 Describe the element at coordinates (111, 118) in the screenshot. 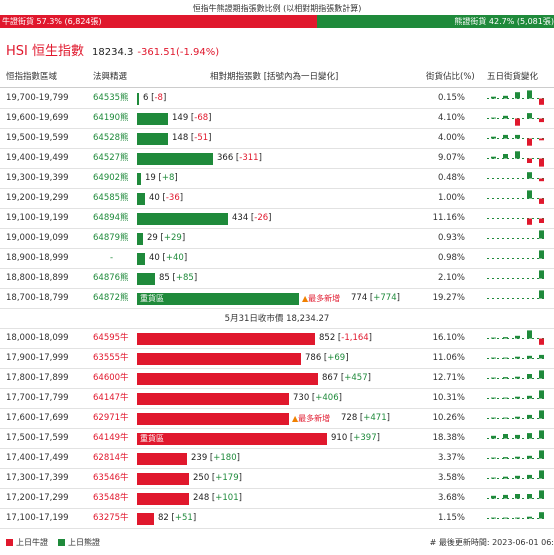

I see `product-code-link: 64190熊` at that location.